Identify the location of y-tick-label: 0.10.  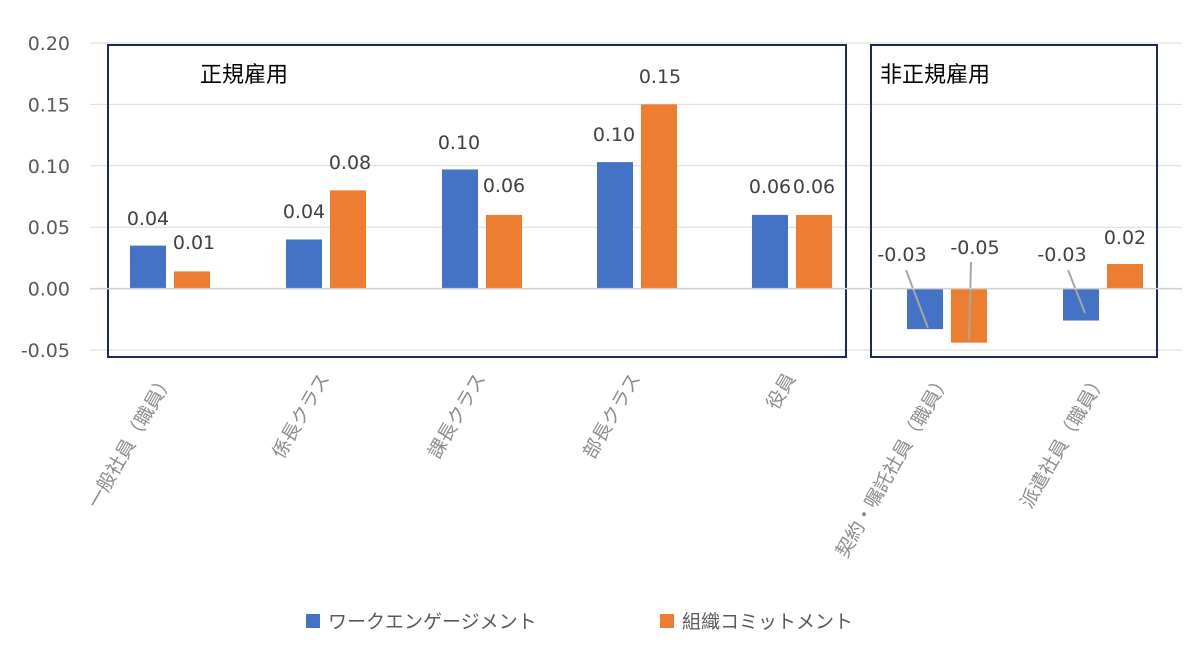
(49, 167).